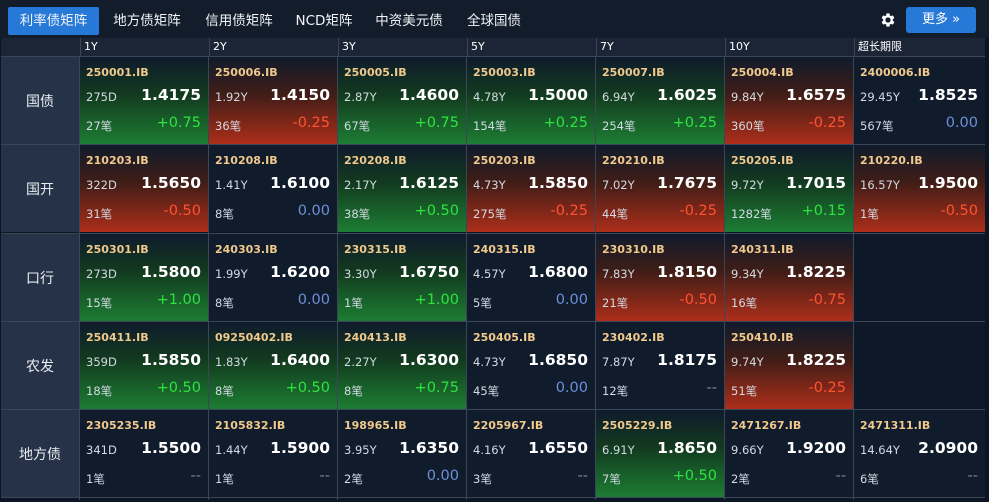  What do you see at coordinates (633, 160) in the screenshot?
I see `bond-code: 220210.IB` at bounding box center [633, 160].